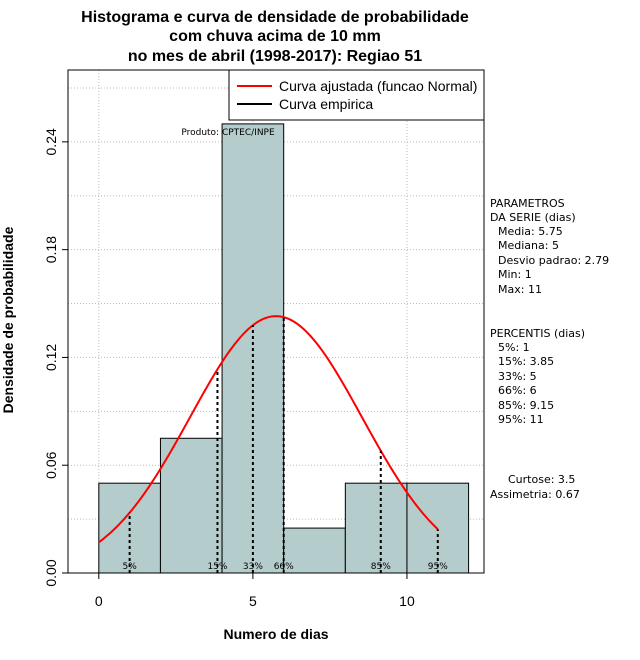  I want to click on percentile-label-4: 85%, so click(381, 567).